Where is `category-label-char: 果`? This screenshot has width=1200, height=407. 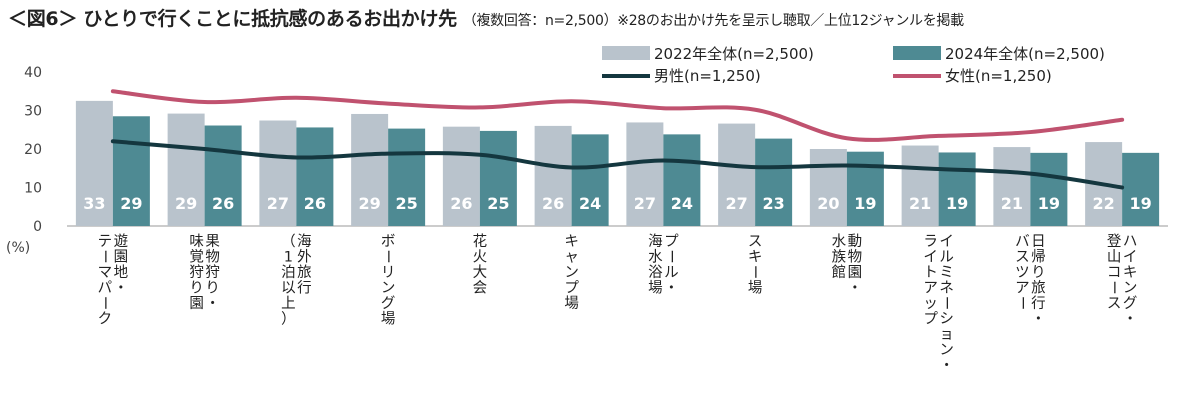
category-label-char: 果 is located at coordinates (212, 242).